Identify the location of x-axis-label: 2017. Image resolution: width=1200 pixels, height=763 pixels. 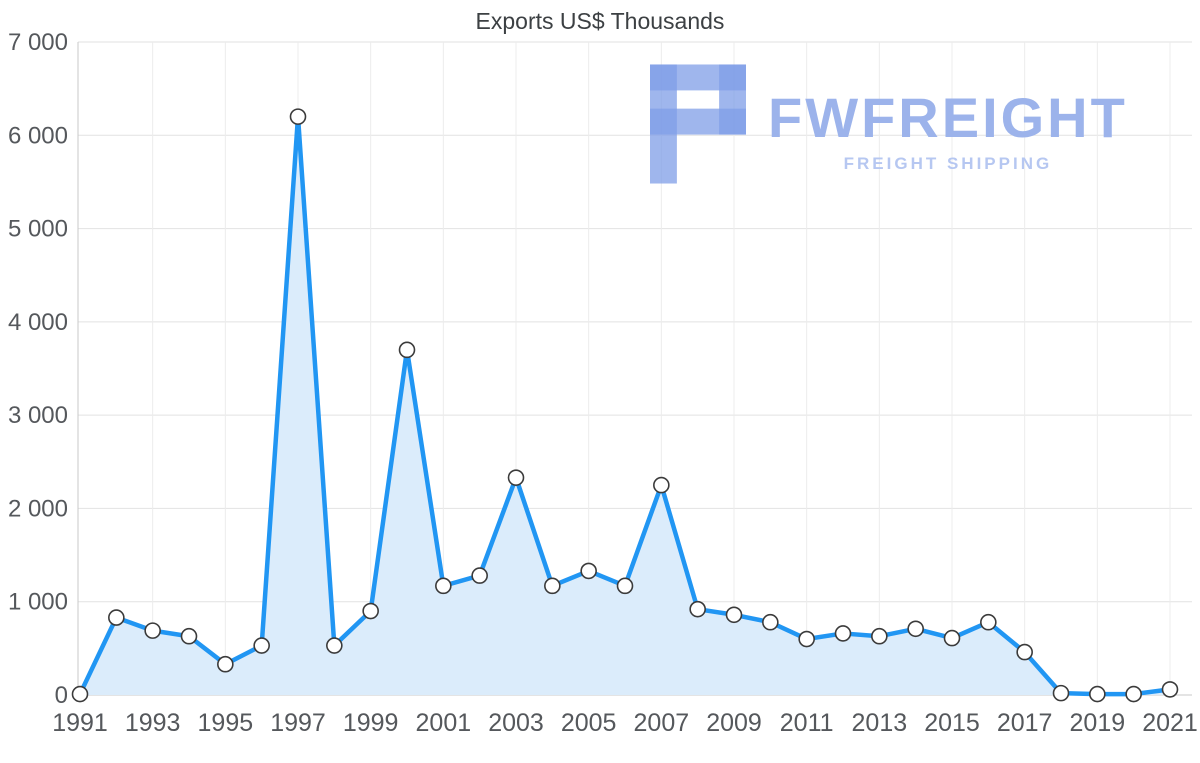
(1025, 723).